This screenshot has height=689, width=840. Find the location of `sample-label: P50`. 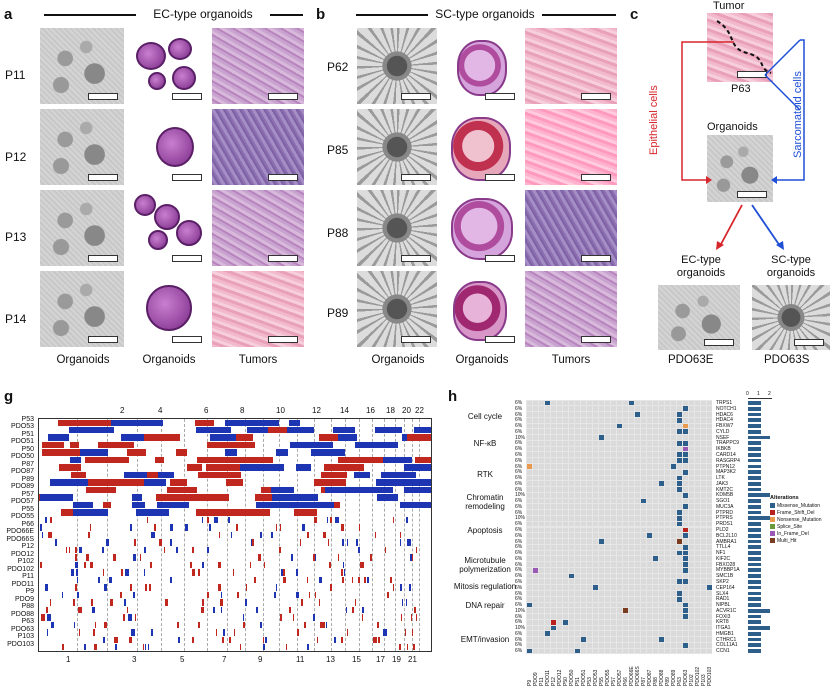

sample-label: P50 is located at coordinates (27, 449).